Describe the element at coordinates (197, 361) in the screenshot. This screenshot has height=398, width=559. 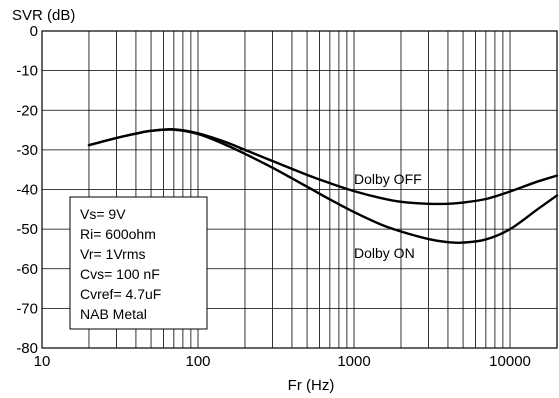
I see `x-tick-label: 100` at that location.